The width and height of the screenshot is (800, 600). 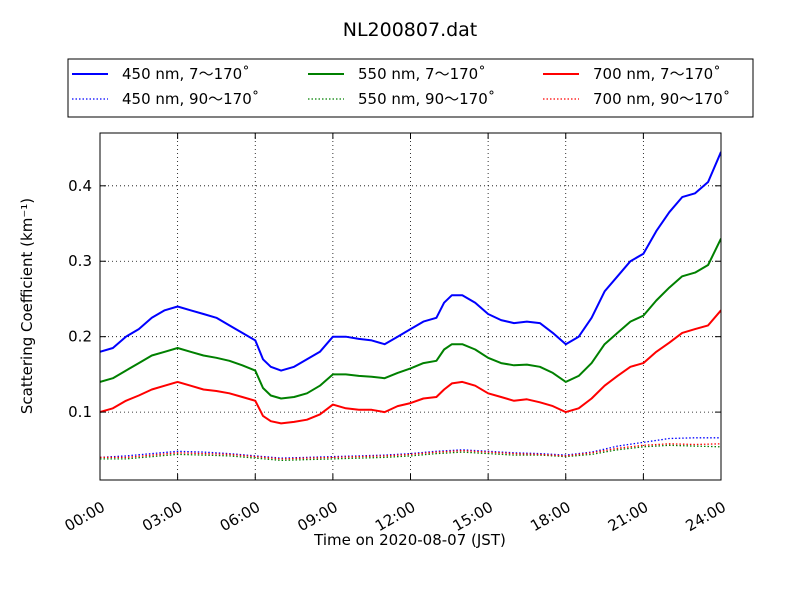 What do you see at coordinates (186, 74) in the screenshot?
I see `legend-label: 450 nm, 7～170˚` at bounding box center [186, 74].